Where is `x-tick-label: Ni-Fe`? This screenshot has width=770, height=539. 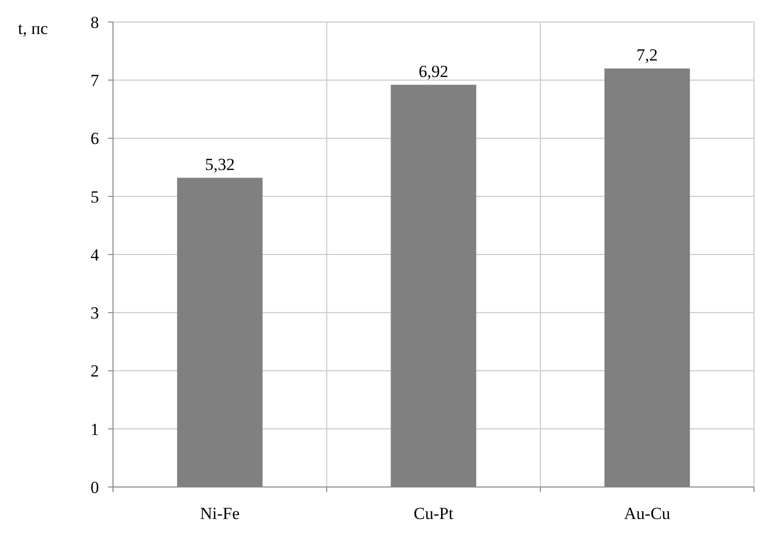 x-tick-label: Ni-Fe is located at coordinates (220, 513).